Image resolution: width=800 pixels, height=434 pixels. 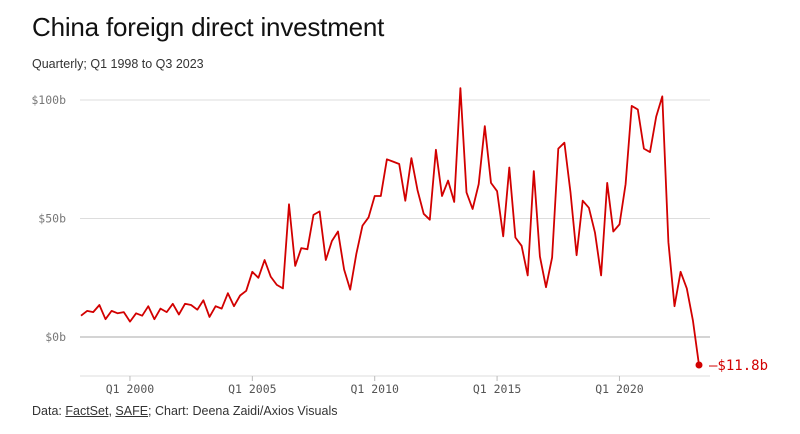 I want to click on chart-title: China foreign direct investment, so click(x=208, y=27).